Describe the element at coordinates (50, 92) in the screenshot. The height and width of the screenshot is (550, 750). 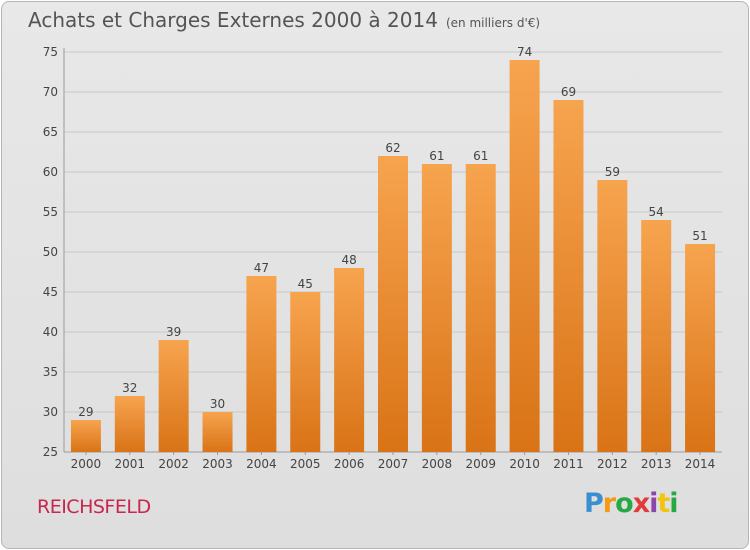
I see `y-tick-label: 70` at that location.